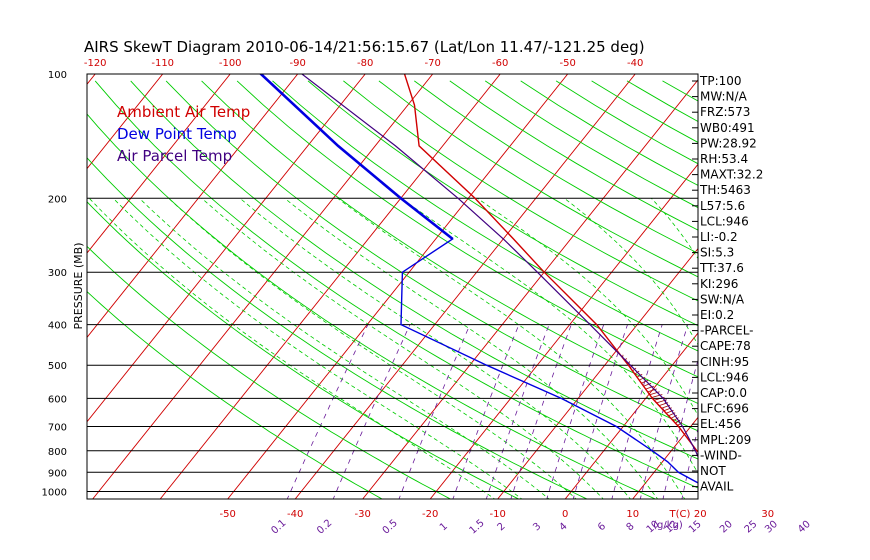  I want to click on legend-entry: Air Parcel Temp, so click(174, 156).